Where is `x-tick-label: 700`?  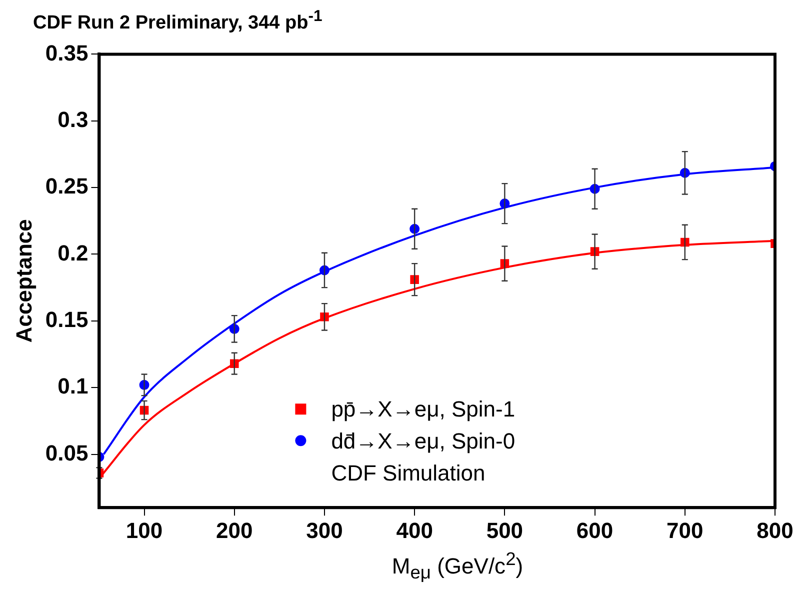 x-tick-label: 700 is located at coordinates (685, 530).